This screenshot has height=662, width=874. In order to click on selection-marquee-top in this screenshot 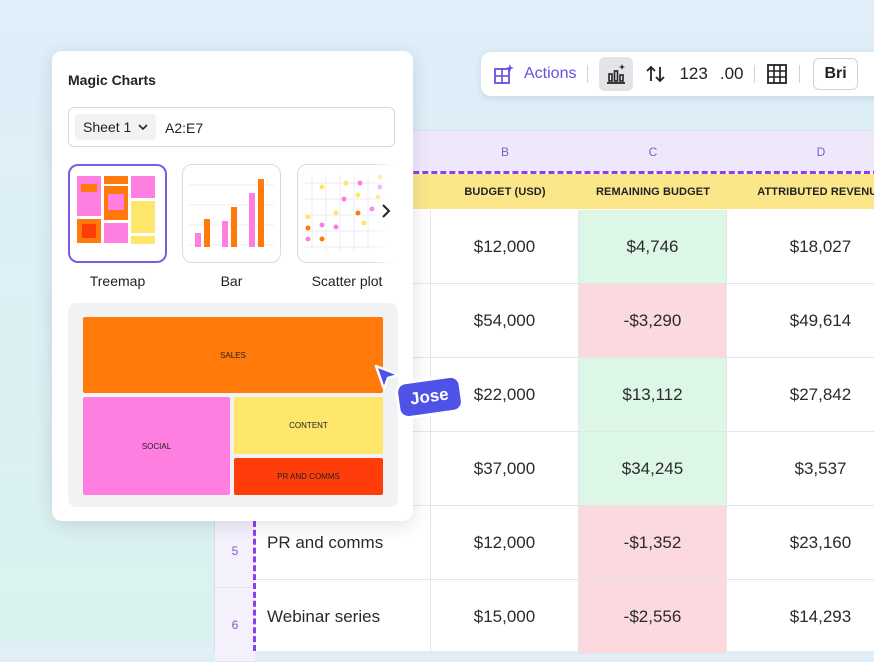, I will do `click(544, 172)`.